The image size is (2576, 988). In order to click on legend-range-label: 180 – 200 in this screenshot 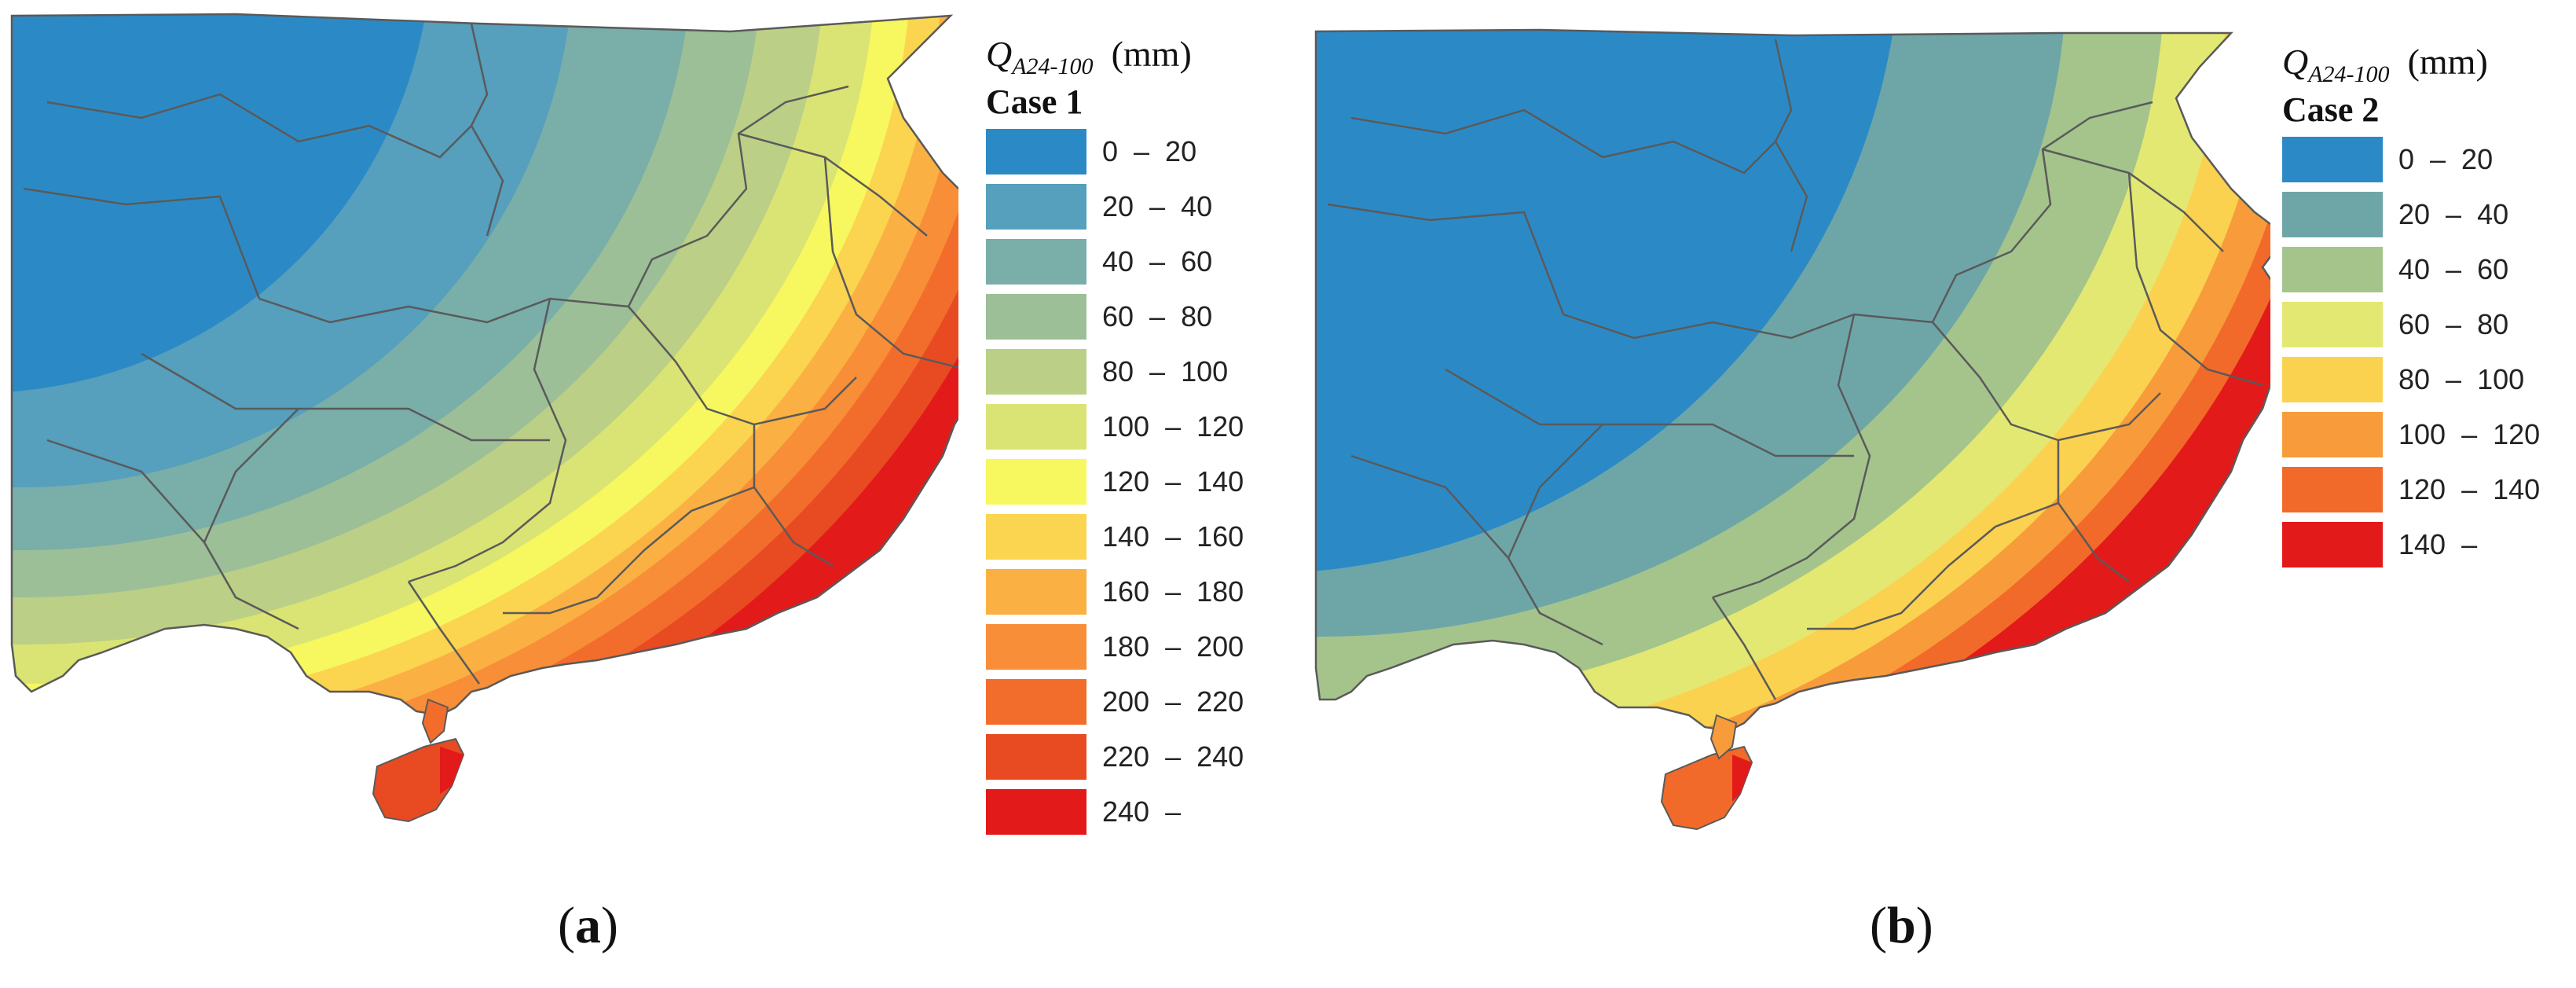, I will do `click(1173, 646)`.